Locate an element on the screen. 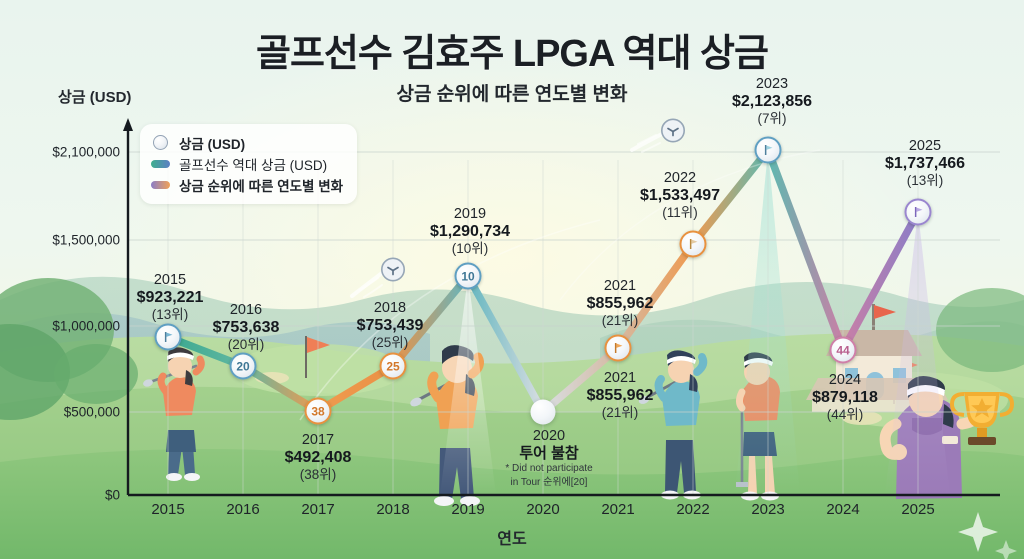  data-label-2020-note: 투어 불참 is located at coordinates (549, 453).